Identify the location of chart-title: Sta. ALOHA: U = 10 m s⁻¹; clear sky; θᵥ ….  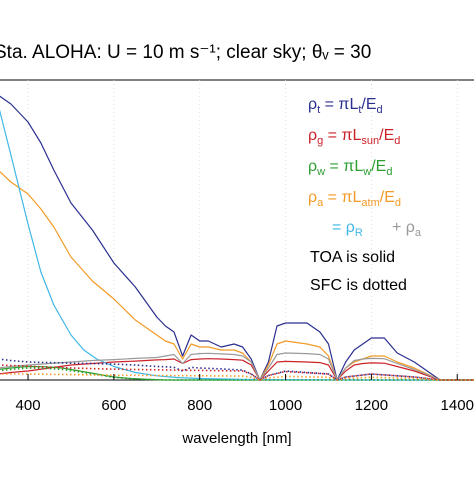
(185, 52).